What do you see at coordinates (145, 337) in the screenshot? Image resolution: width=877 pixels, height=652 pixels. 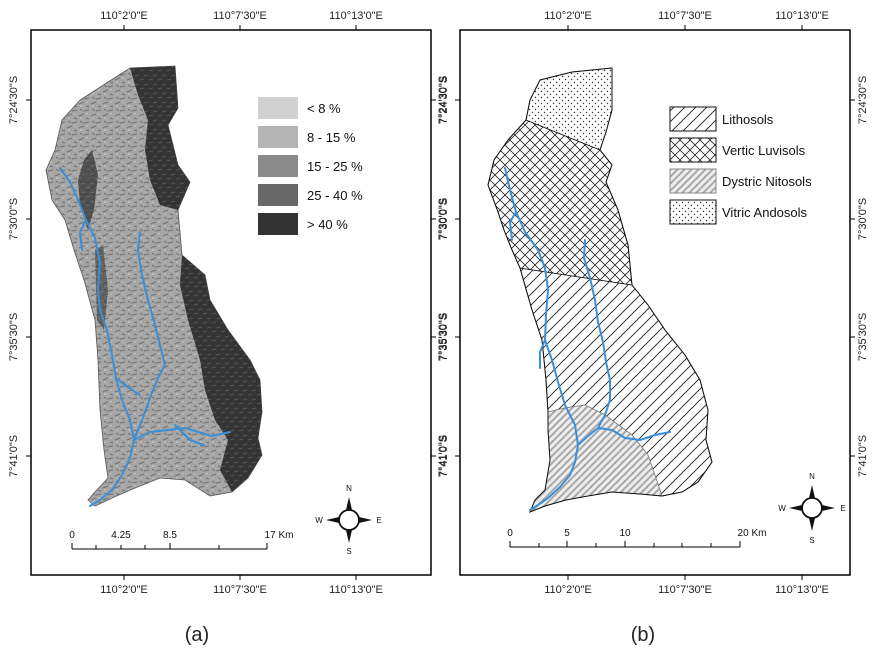 I see `river-network-a` at bounding box center [145, 337].